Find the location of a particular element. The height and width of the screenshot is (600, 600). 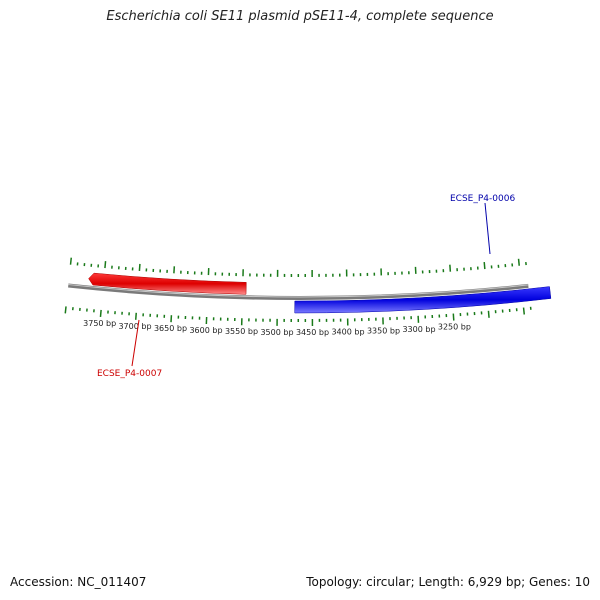

tick-label-3550: 3550 bp is located at coordinates (241, 331).